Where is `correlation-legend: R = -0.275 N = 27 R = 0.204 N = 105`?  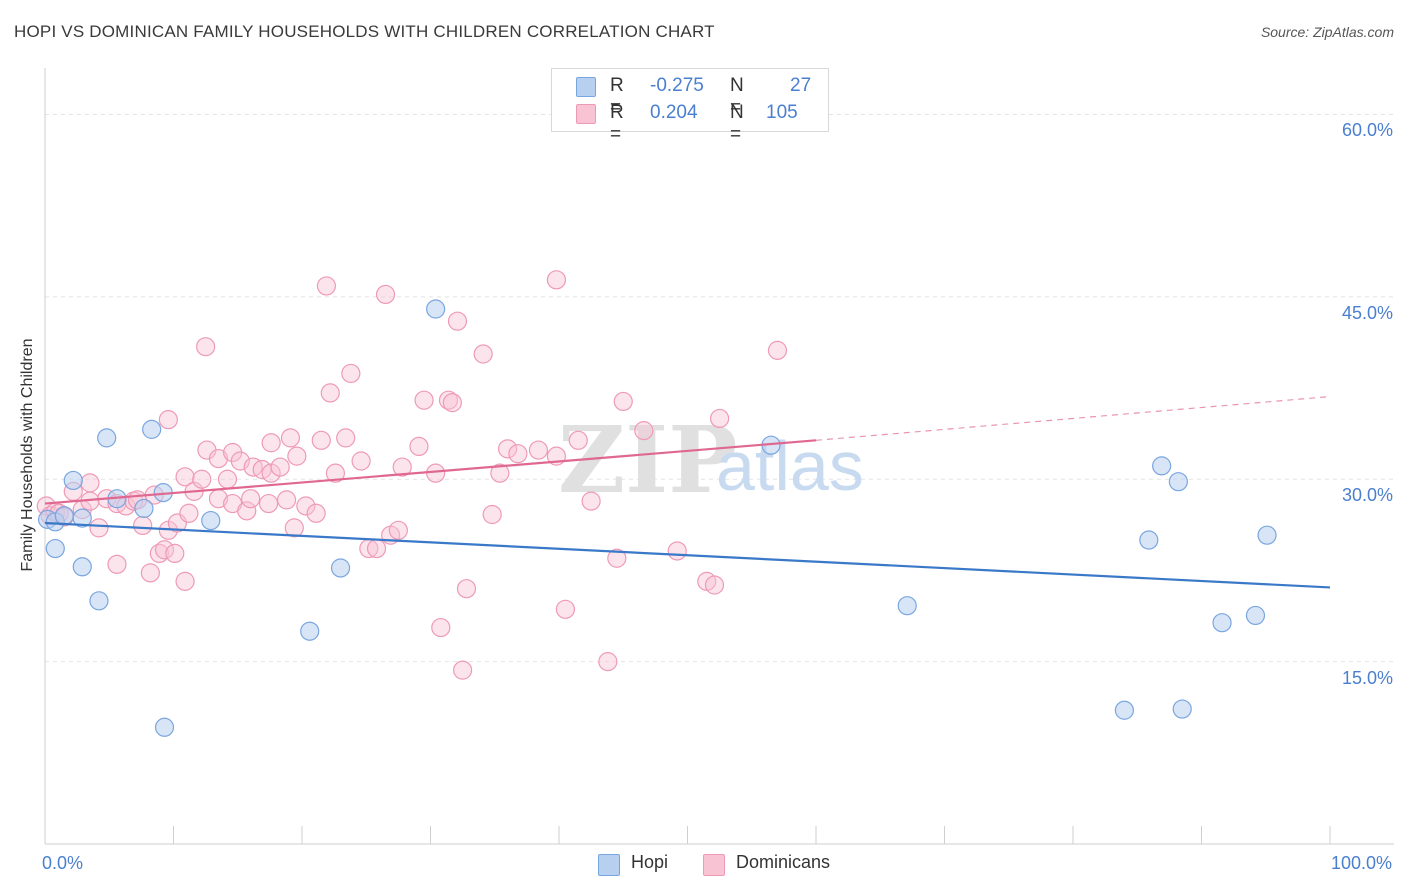
correlation-legend: R = -0.275 N = 27 R = 0.204 N = 105 is located at coordinates (690, 106).